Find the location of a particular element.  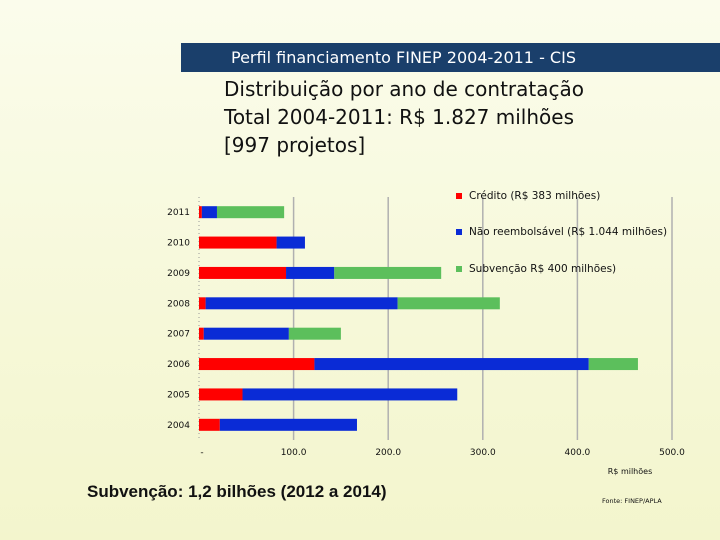

bar-2009-nao_reembolsavel is located at coordinates (310, 272).